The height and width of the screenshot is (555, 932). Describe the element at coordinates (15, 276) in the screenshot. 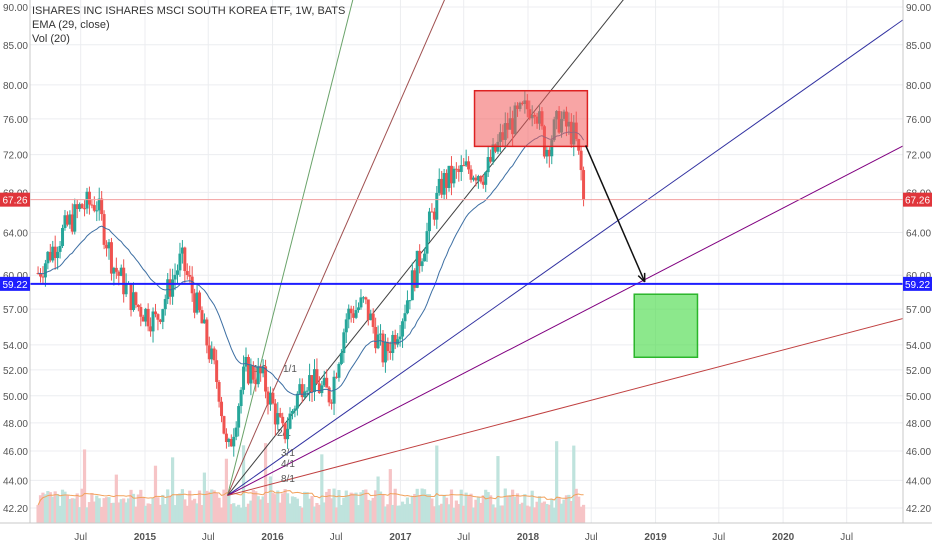

I see `y-tick-label-left: 60.00` at that location.